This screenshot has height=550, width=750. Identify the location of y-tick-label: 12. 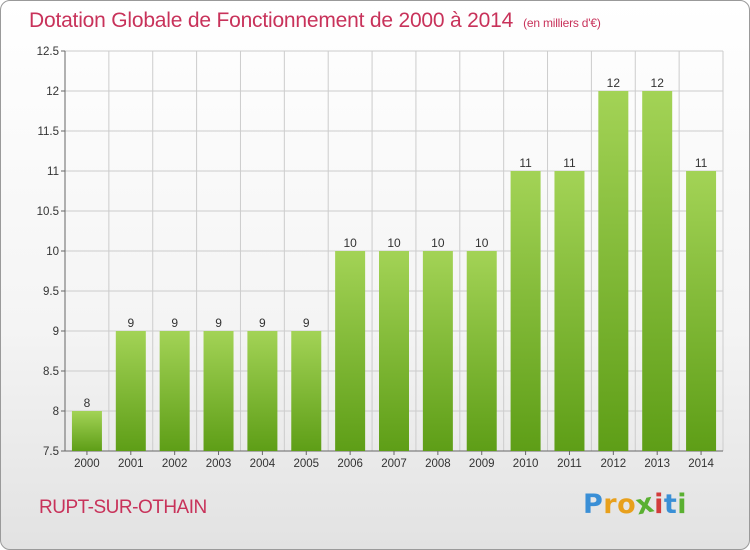
(52, 92).